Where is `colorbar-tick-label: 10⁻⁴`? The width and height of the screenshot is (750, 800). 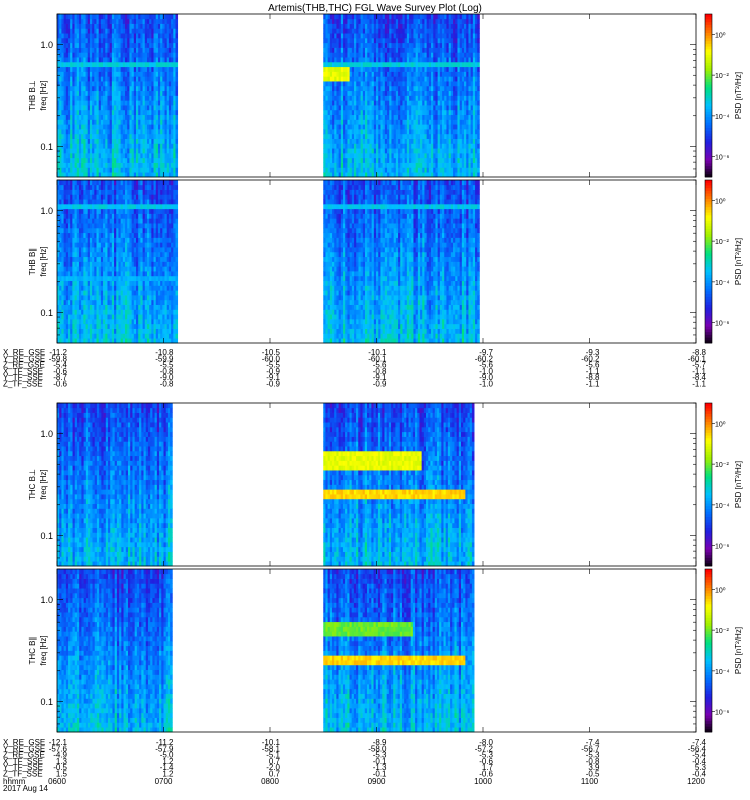 colorbar-tick-label: 10⁻⁴ is located at coordinates (722, 117).